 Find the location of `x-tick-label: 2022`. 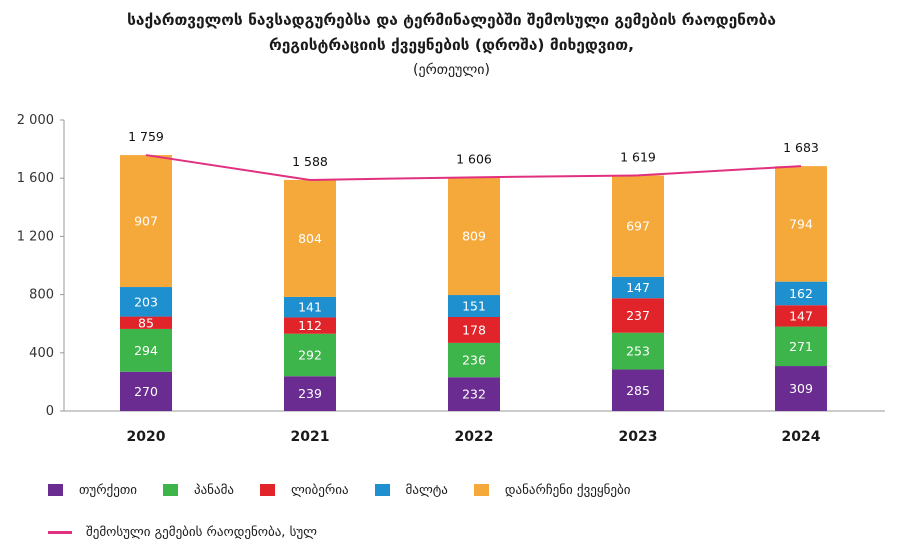

x-tick-label: 2022 is located at coordinates (474, 437).